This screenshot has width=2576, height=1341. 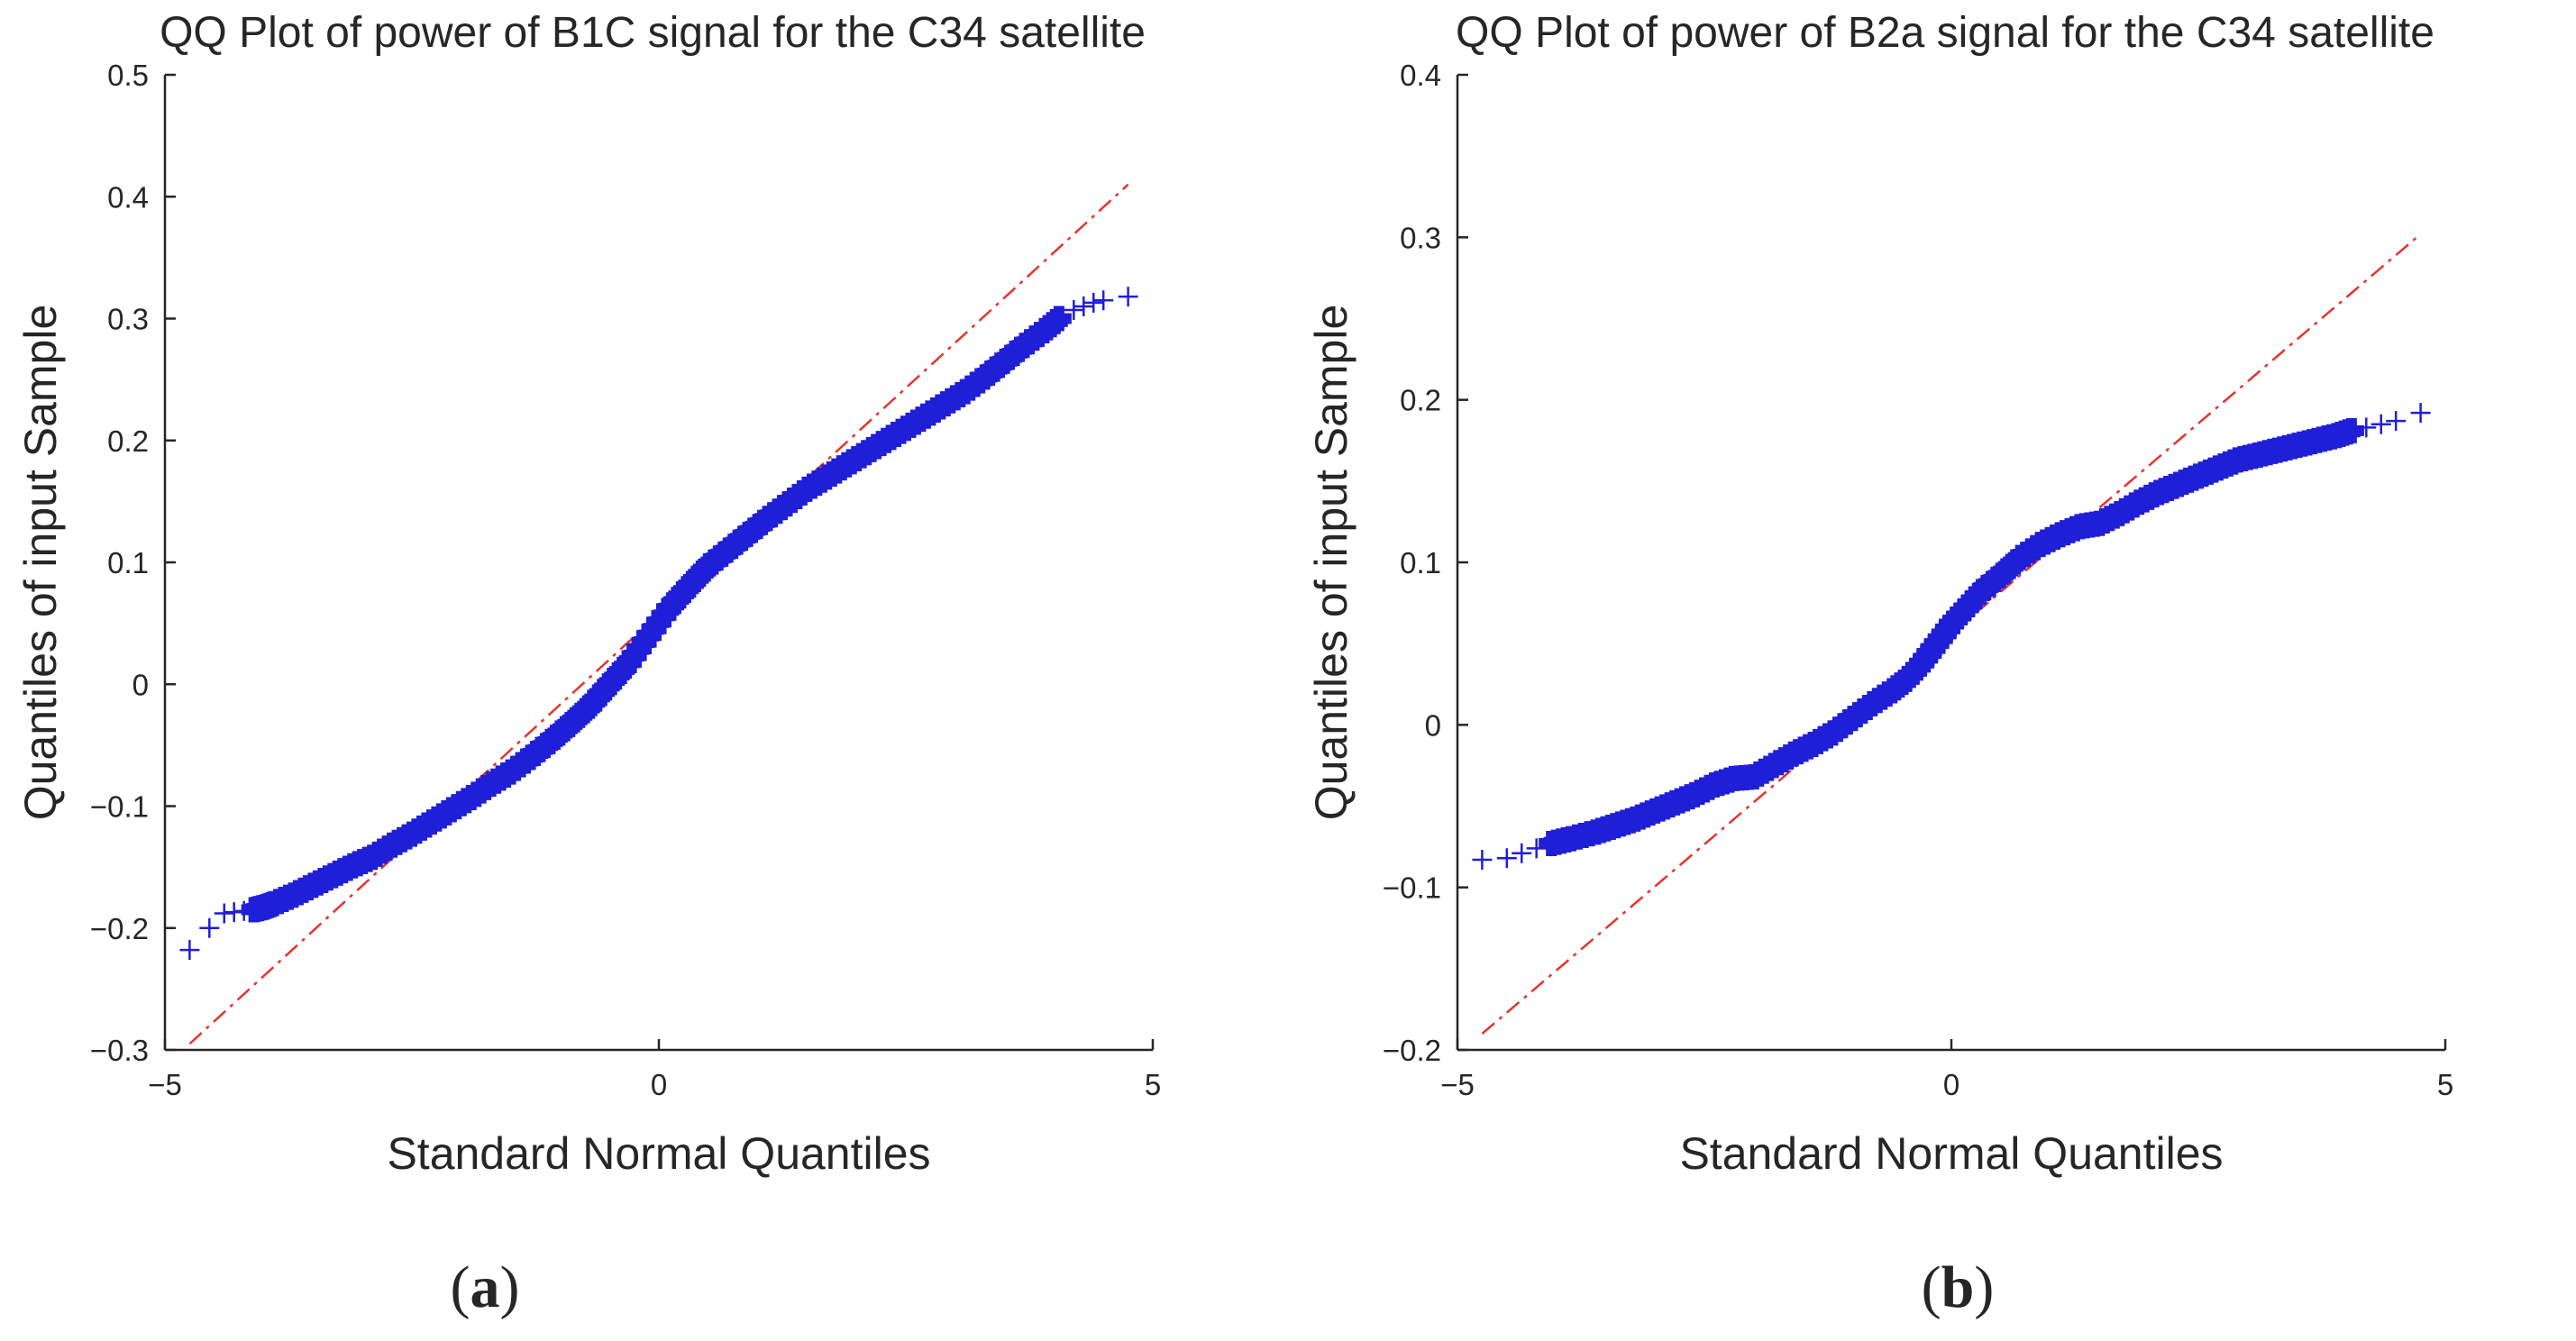 I want to click on chart-a-y-ticks: −0.3 −0.2 −0.1 0 0.1 0.2 0.3 0.4 0.5, so click(x=133, y=563).